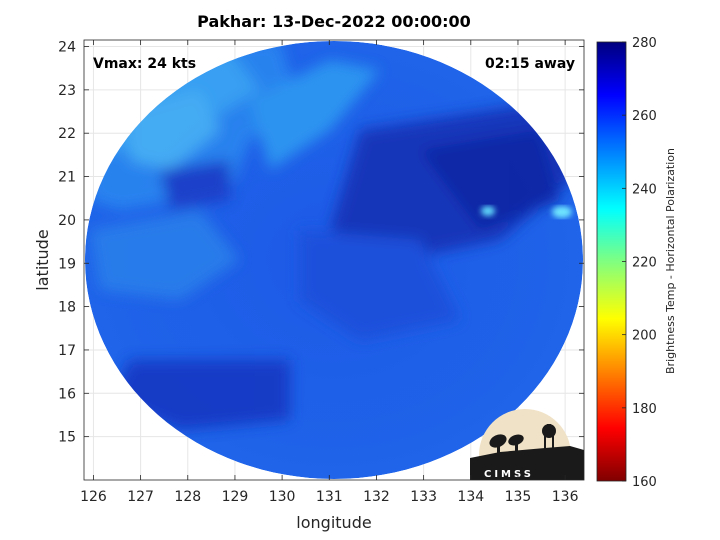 Image resolution: width=720 pixels, height=540 pixels. I want to click on x-tick-label: 128, so click(187, 497).